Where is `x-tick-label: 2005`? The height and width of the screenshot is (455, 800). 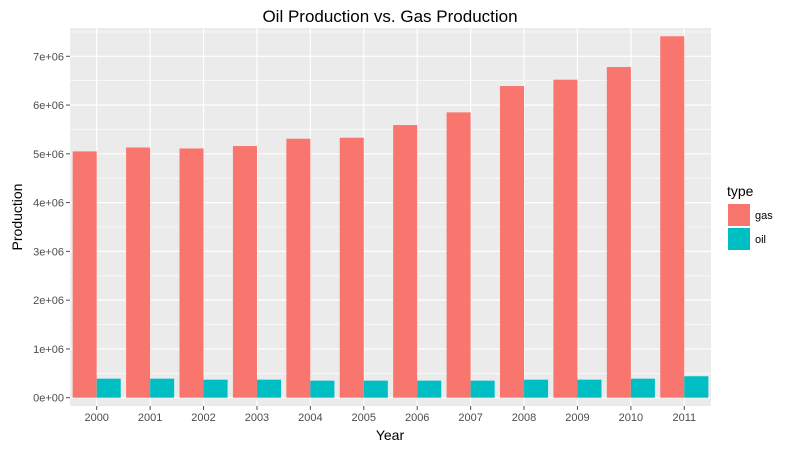 x-tick-label: 2005 is located at coordinates (364, 418).